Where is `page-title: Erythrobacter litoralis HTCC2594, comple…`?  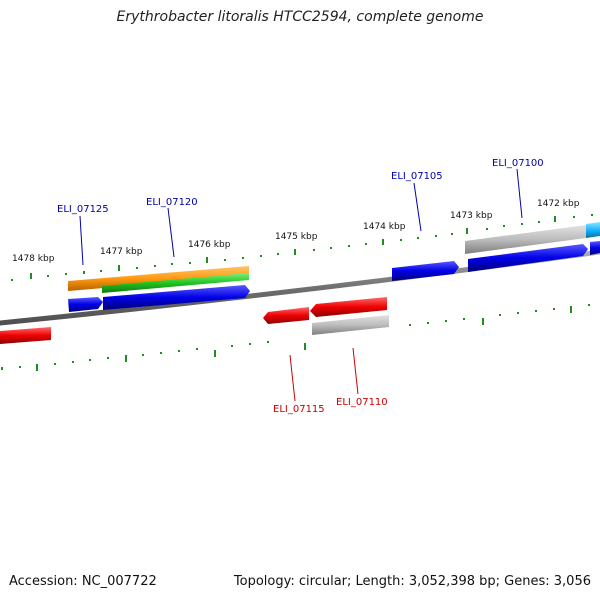 page-title: Erythrobacter litoralis HTCC2594, comple… is located at coordinates (300, 17).